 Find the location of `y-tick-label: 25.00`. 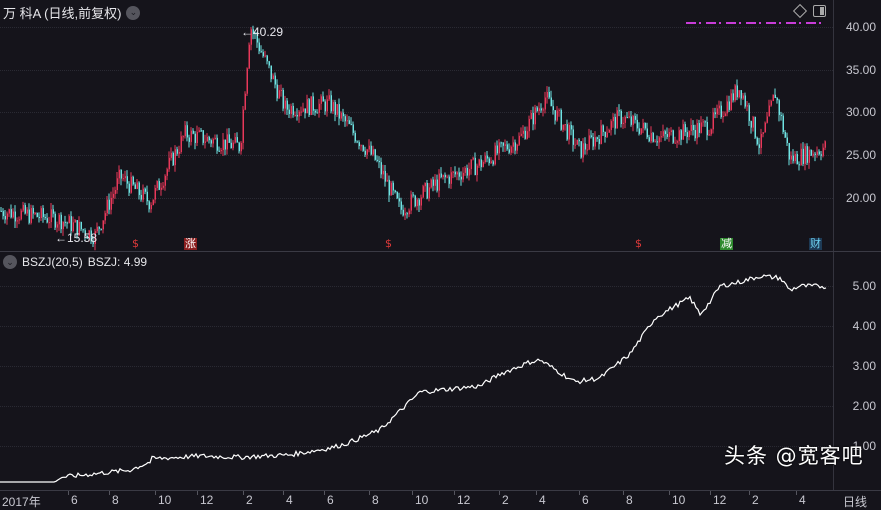

y-tick-label: 25.00 is located at coordinates (860, 155).